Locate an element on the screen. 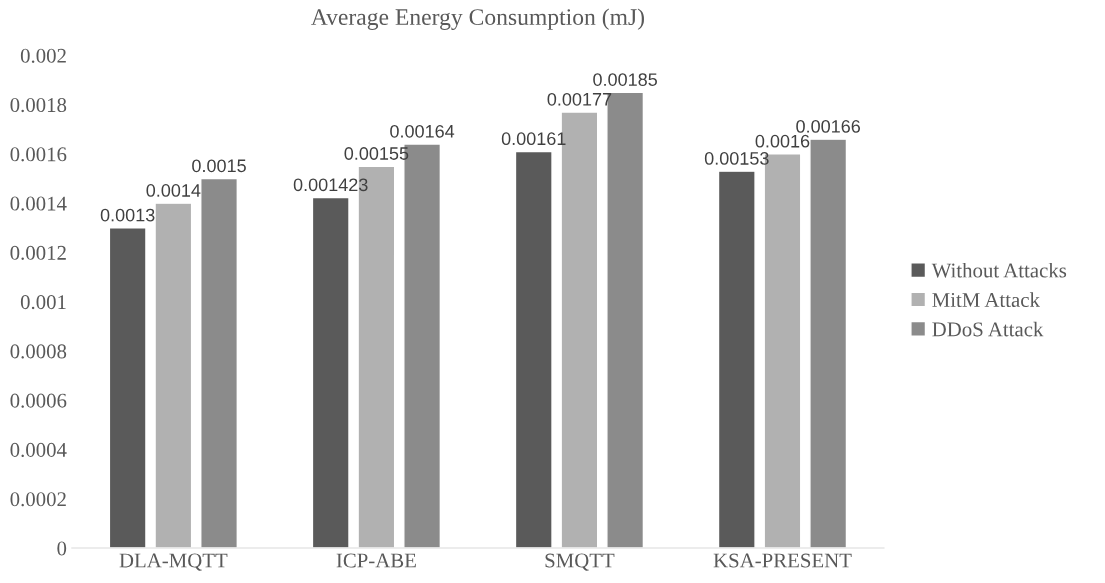 This screenshot has width=1105, height=583. data-label: 0.00164 is located at coordinates (422, 131).